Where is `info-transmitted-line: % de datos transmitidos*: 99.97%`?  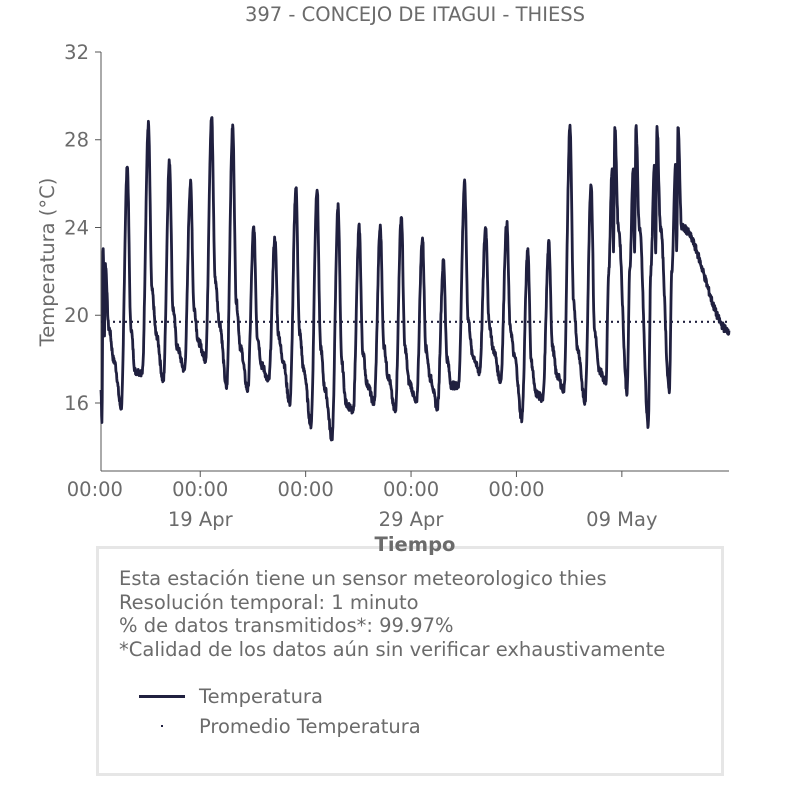
info-transmitted-line: % de datos transmitidos*: 99.97% is located at coordinates (286, 625).